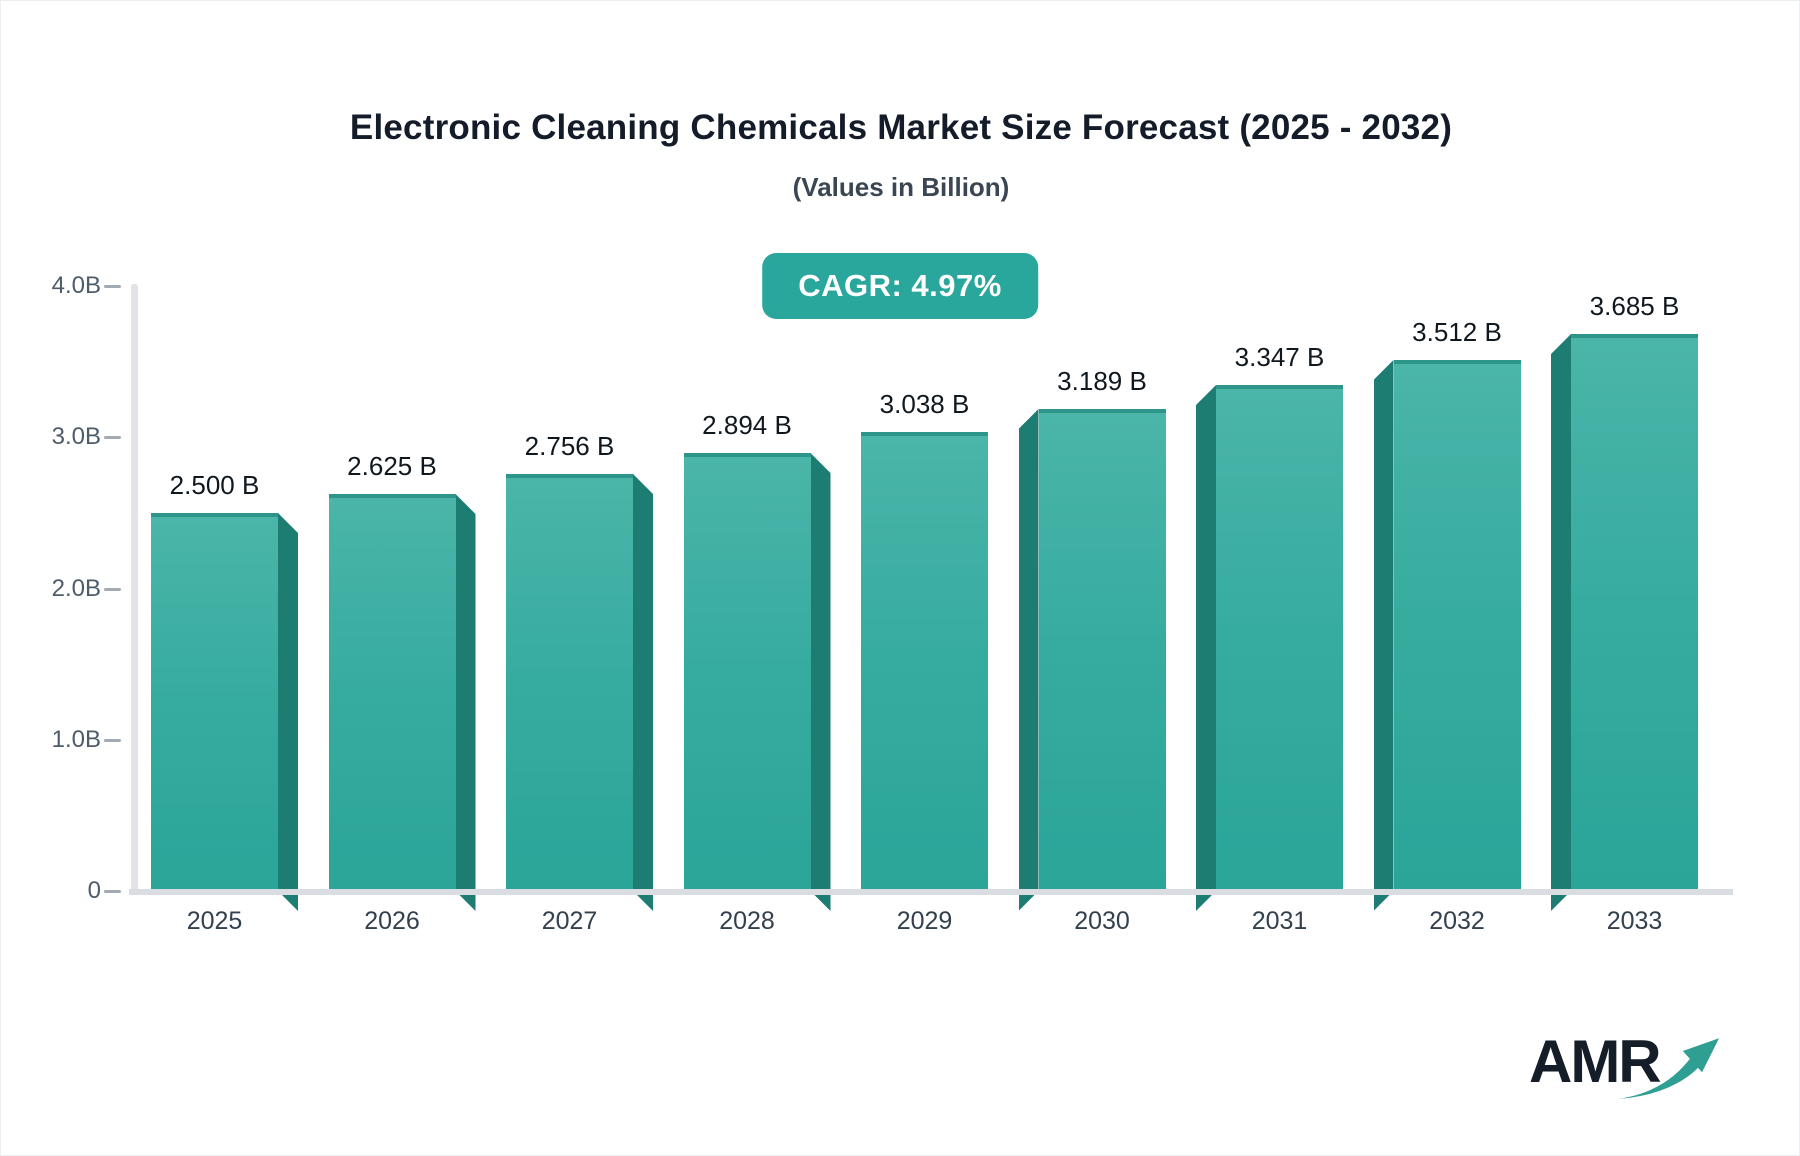  I want to click on bar-value-label: 3.347 B, so click(1279, 357).